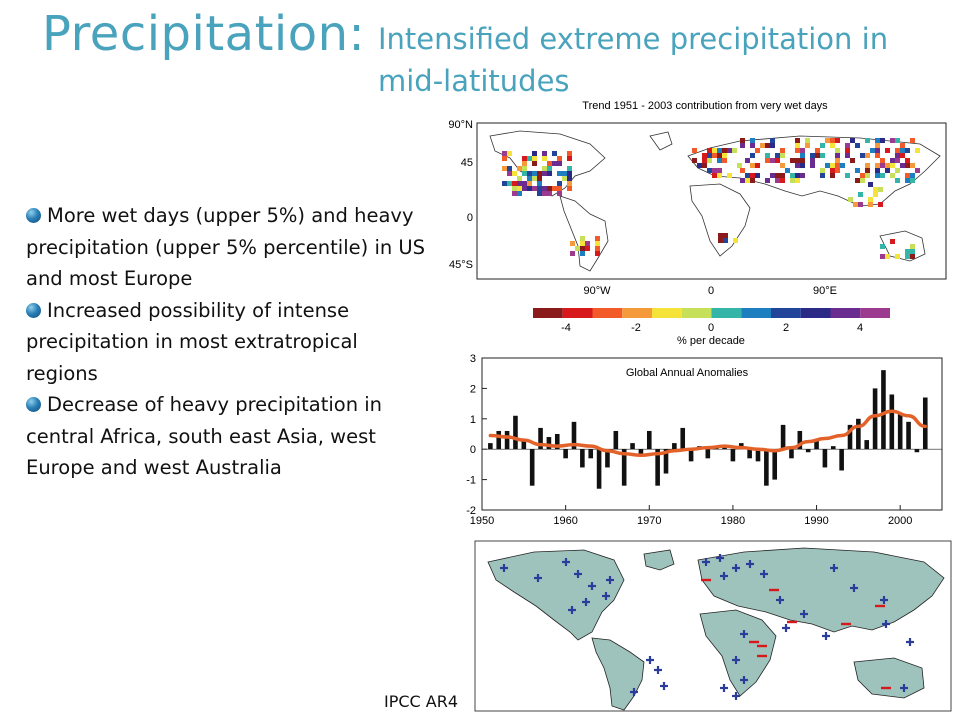 The height and width of the screenshot is (720, 960). What do you see at coordinates (786, 328) in the screenshot?
I see `colorbar-tick-label: 2` at bounding box center [786, 328].